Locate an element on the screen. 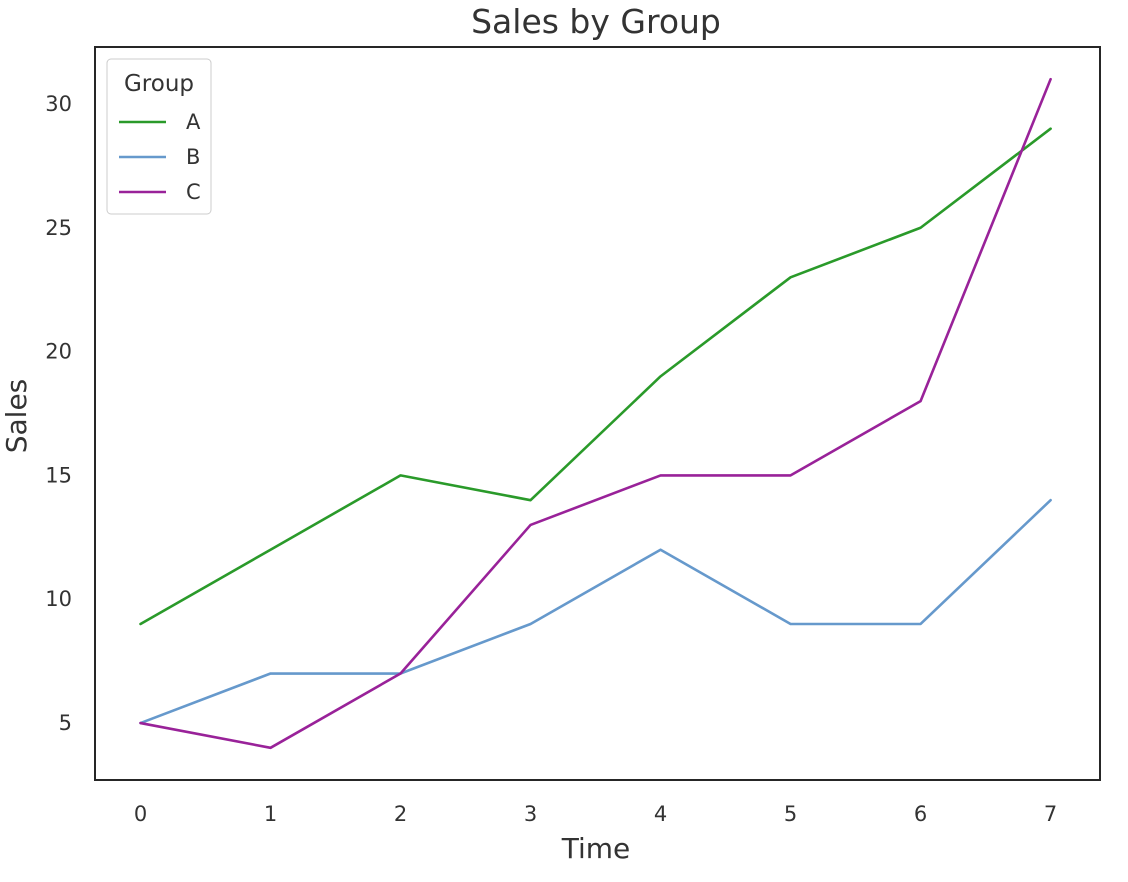  y-tick-label: 5 is located at coordinates (65, 723).